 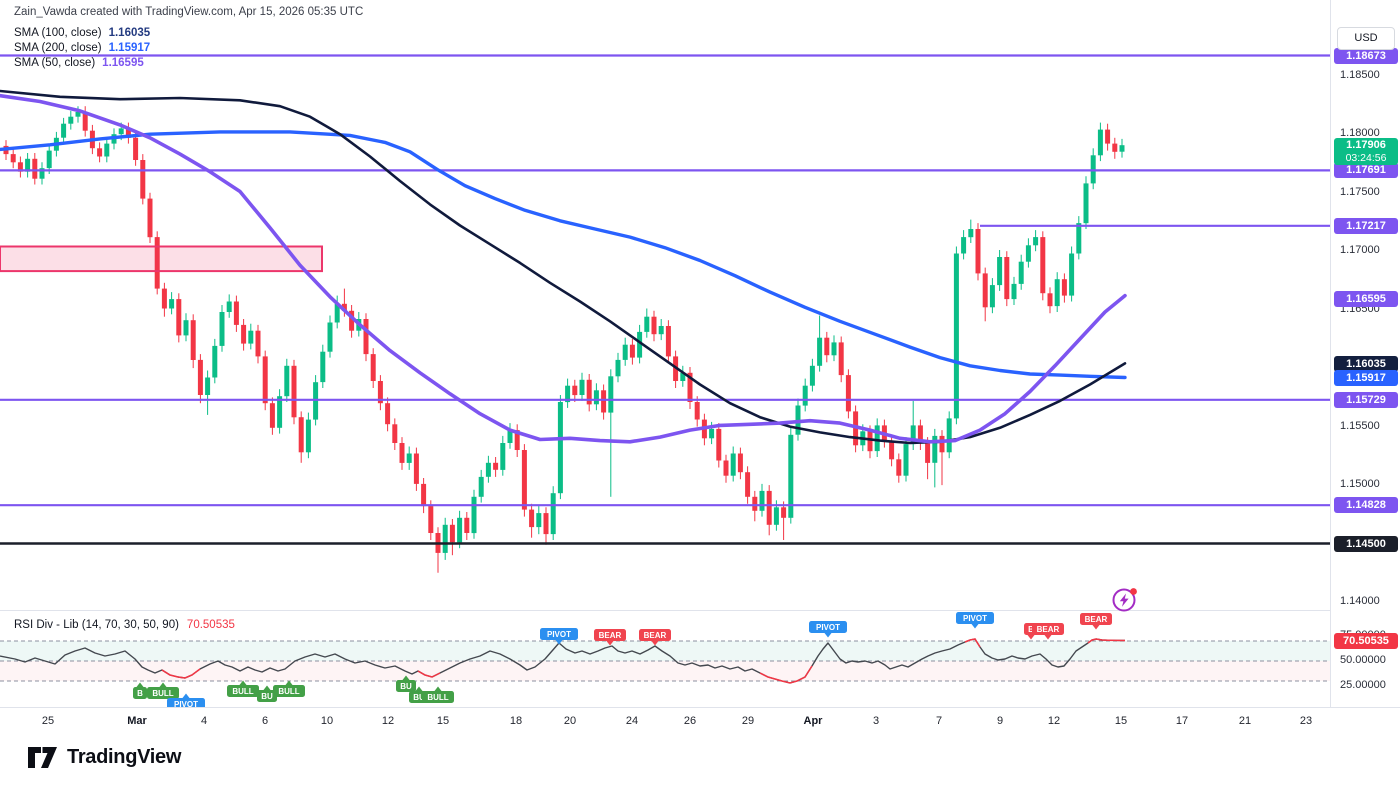 What do you see at coordinates (1366, 640) in the screenshot?
I see `rsi-value-badge: 70.50535` at bounding box center [1366, 640].